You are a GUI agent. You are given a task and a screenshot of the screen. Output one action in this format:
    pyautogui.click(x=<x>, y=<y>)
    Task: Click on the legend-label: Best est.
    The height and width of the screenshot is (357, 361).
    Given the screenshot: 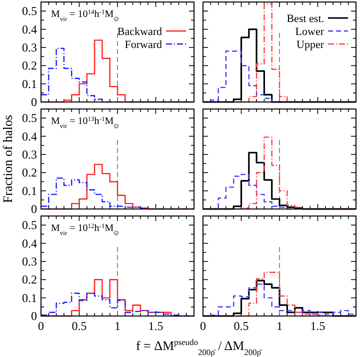 What is the action you would take?
    pyautogui.click(x=305, y=19)
    